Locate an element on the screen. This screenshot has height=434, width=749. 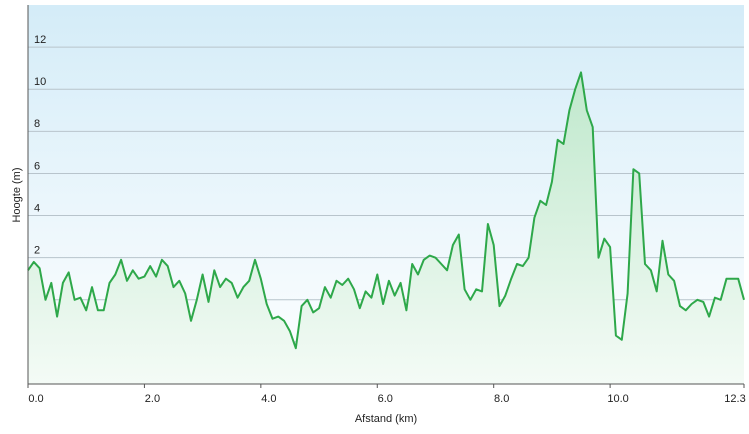
y-tick-label: 6 is located at coordinates (37, 166).